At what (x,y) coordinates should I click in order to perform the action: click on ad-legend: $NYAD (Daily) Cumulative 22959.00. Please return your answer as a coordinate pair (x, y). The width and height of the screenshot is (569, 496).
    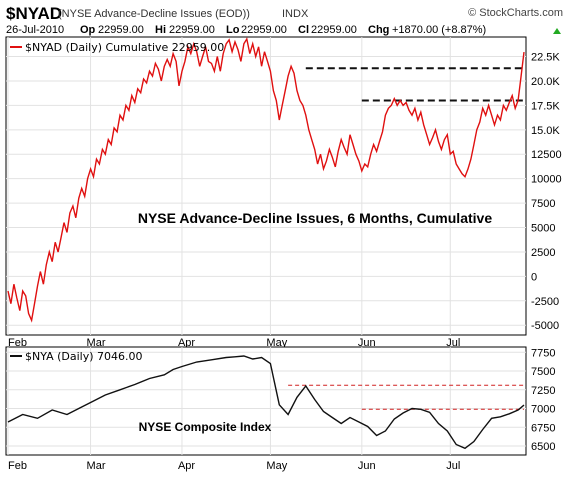
    Looking at the image, I should click on (117, 47).